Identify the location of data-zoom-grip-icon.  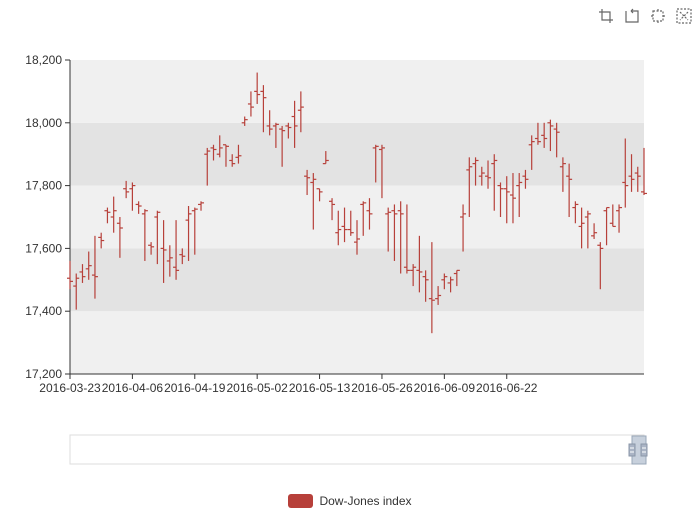
(638, 450).